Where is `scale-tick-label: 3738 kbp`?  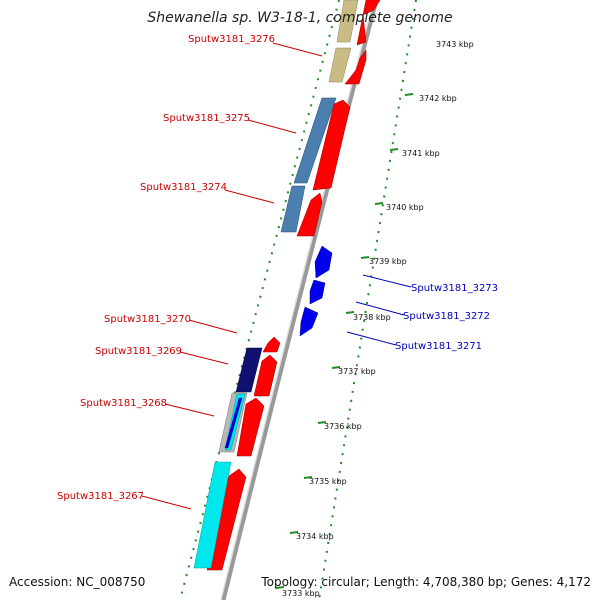 scale-tick-label: 3738 kbp is located at coordinates (372, 317).